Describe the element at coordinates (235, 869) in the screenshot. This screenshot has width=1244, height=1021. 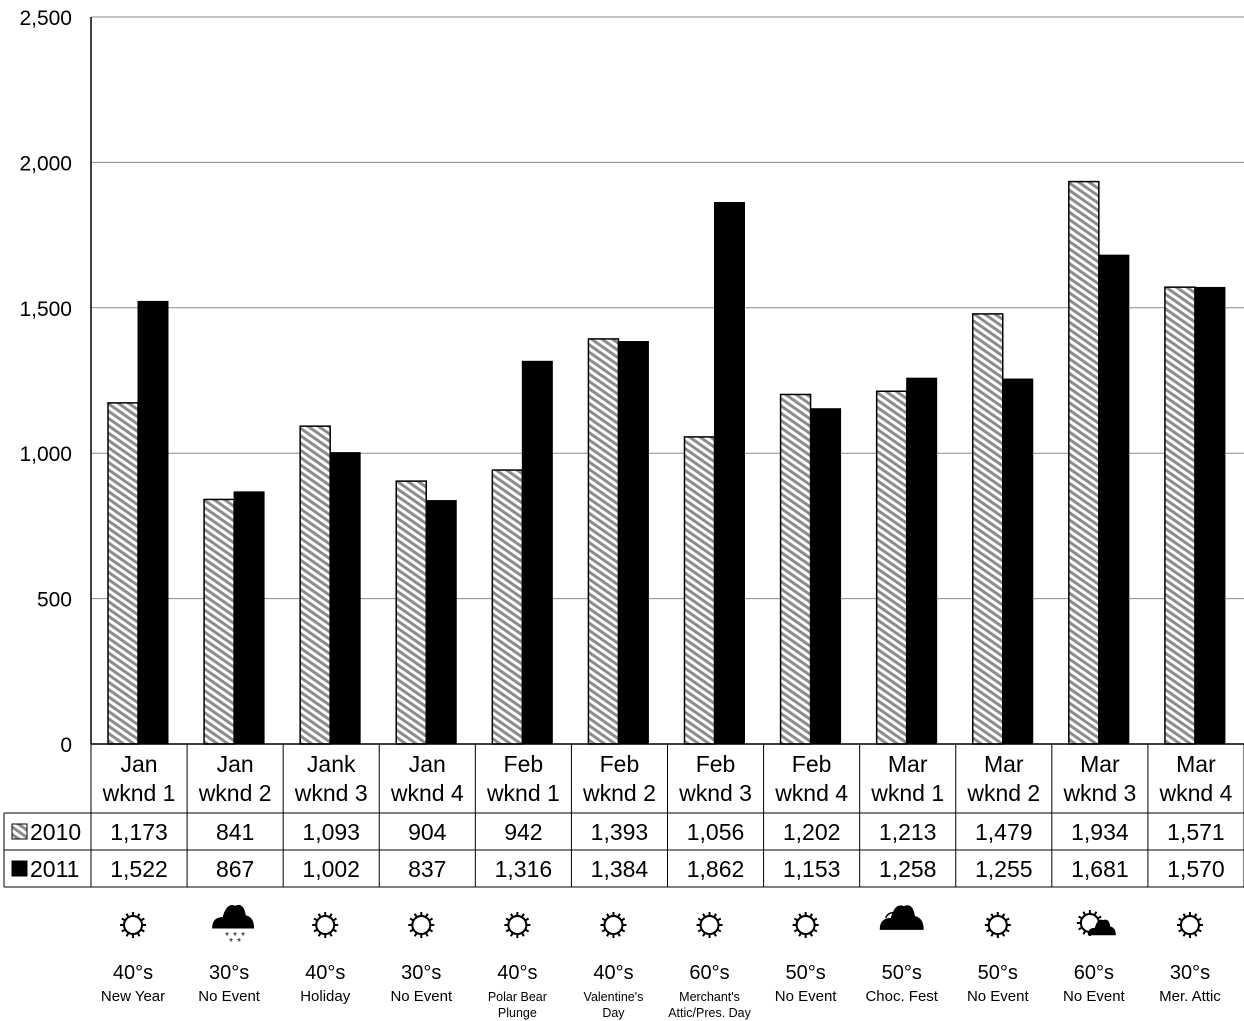
I see `table-cell-2011: 867` at that location.